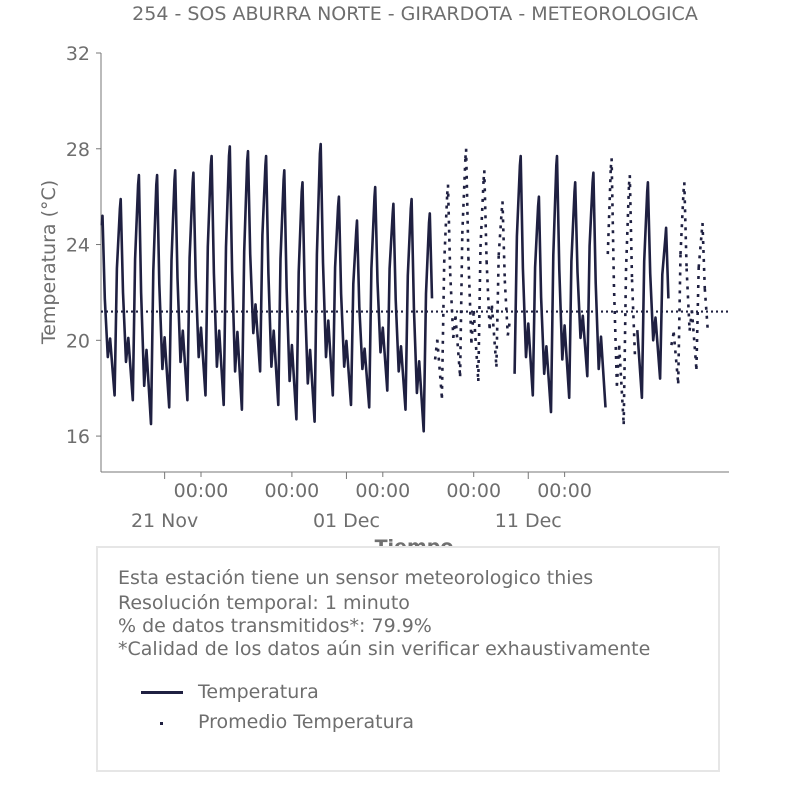 The height and width of the screenshot is (806, 806). Describe the element at coordinates (49, 262) in the screenshot. I see `y-axis-label: Temperatura (°C)` at that location.